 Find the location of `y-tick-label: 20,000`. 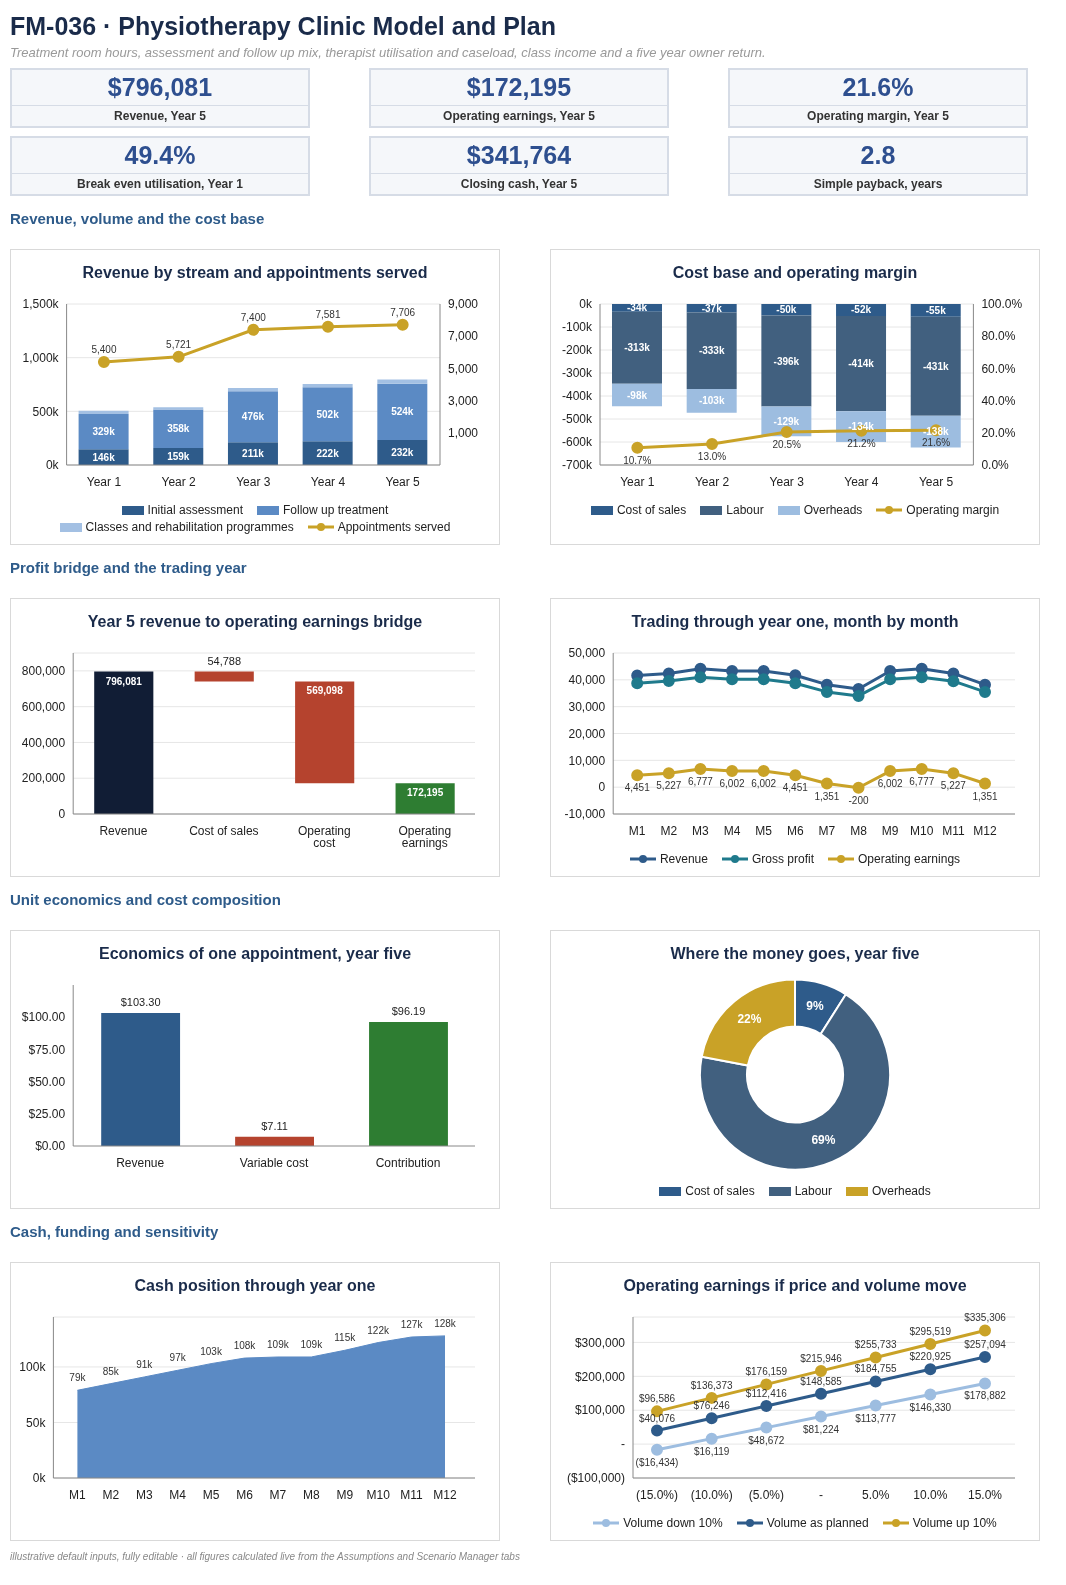

y-tick-label: 20,000 is located at coordinates (587, 733).